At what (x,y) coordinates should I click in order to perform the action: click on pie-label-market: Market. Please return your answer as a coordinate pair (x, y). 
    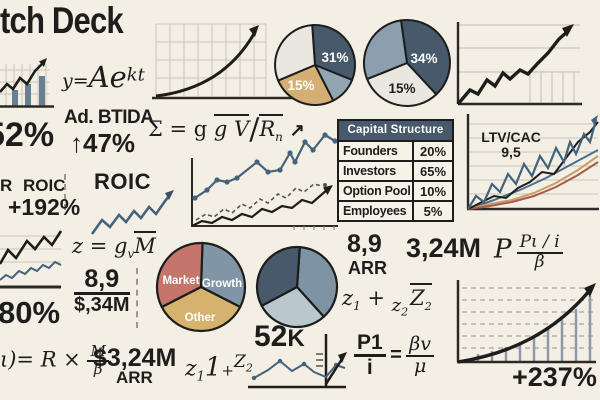
    Looking at the image, I should click on (180, 281).